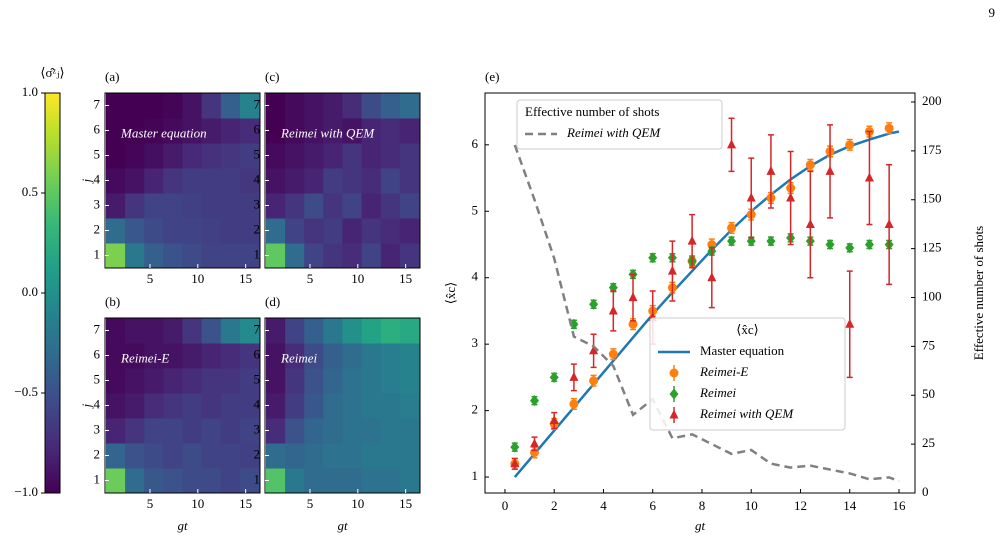 This screenshot has height=546, width=1006. Describe the element at coordinates (932, 198) in the screenshot. I see `y2-tick-label: 150` at that location.